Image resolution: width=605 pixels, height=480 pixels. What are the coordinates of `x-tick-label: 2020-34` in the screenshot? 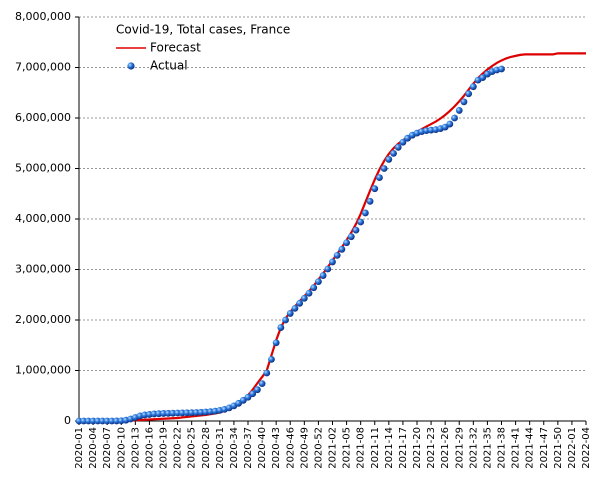 It's located at (234, 448).